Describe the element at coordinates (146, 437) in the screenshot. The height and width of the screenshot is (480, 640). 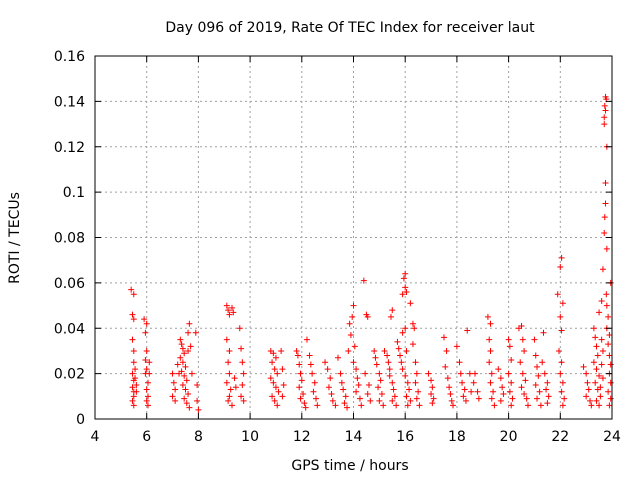
I see `x-tick-label: 6` at that location.